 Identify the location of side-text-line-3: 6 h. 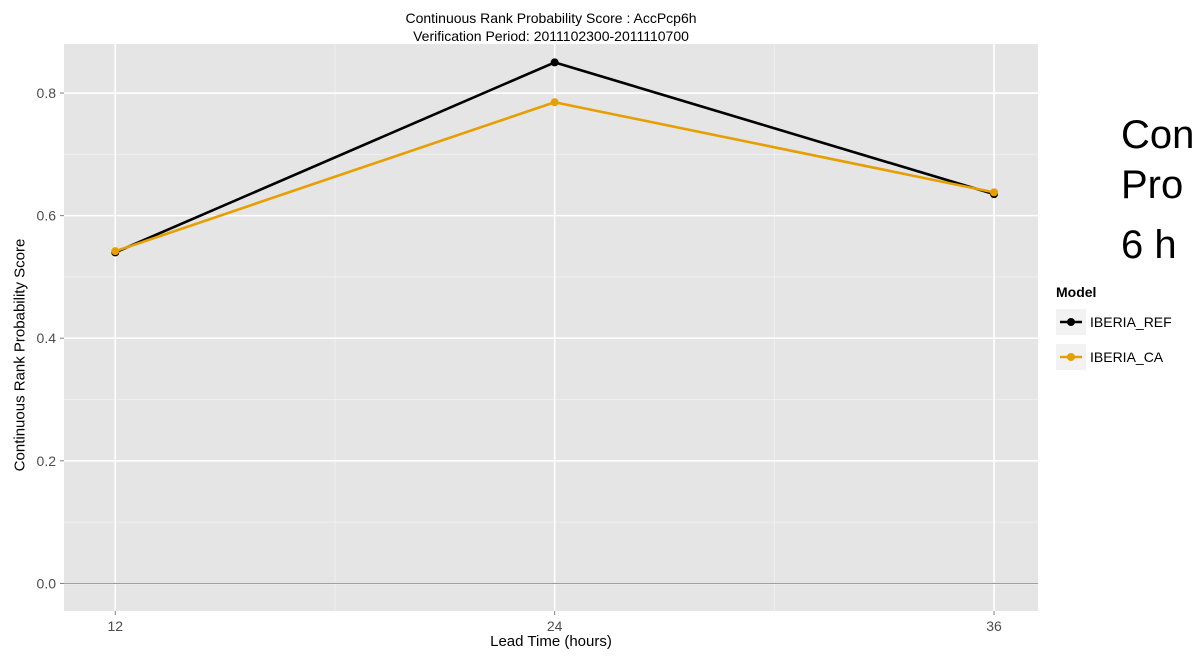
(1149, 245).